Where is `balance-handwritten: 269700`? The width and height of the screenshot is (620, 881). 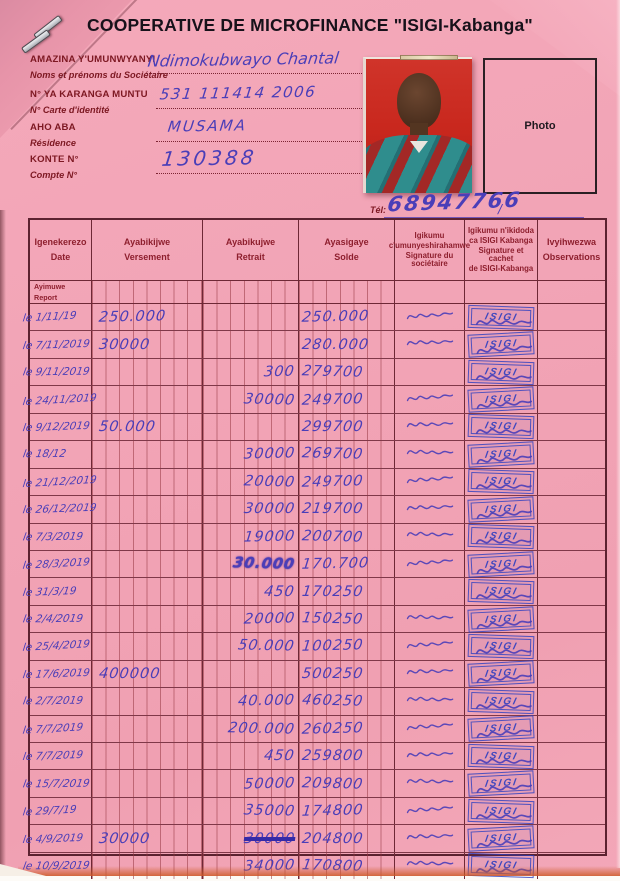
balance-handwritten: 269700 is located at coordinates (332, 454).